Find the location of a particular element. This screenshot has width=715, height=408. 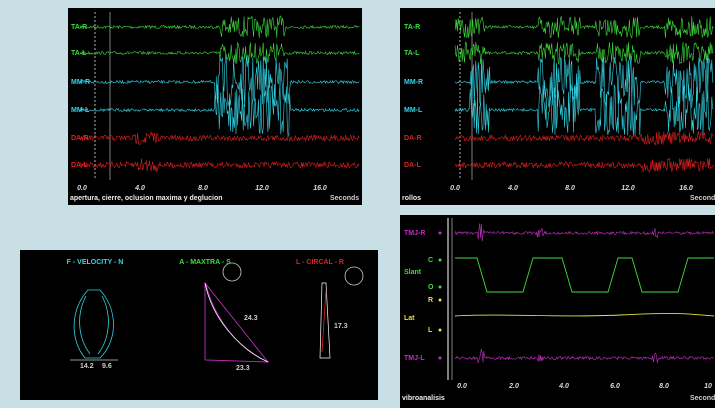

measure-label: 14.2 is located at coordinates (87, 366).